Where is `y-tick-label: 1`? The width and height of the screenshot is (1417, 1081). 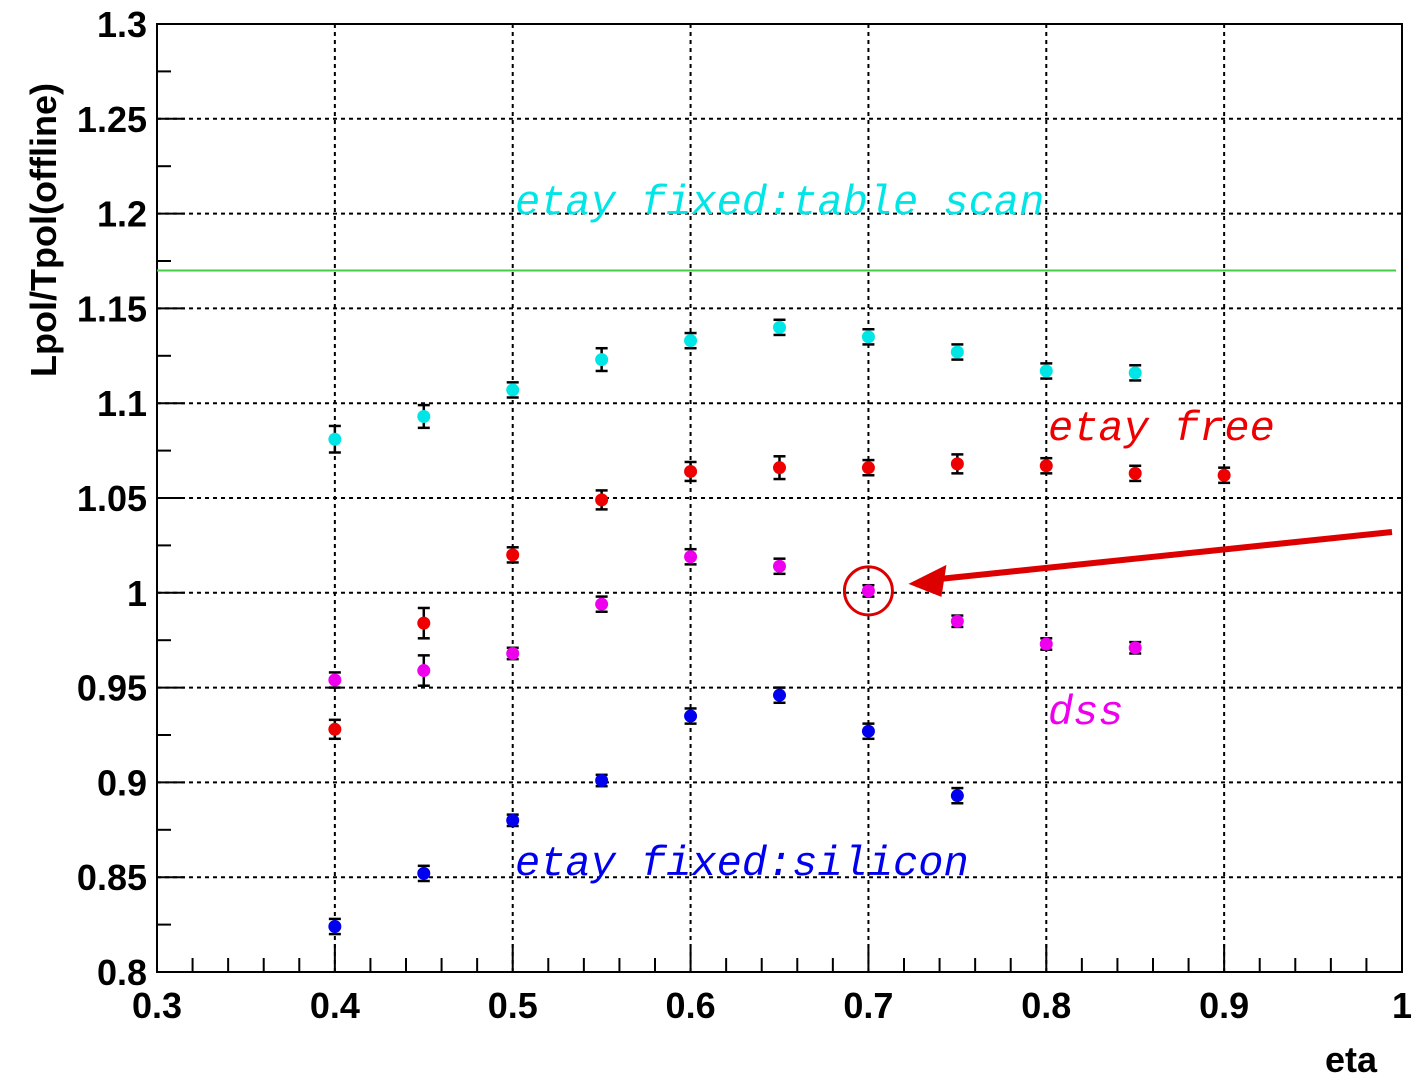 y-tick-label: 1 is located at coordinates (137, 593).